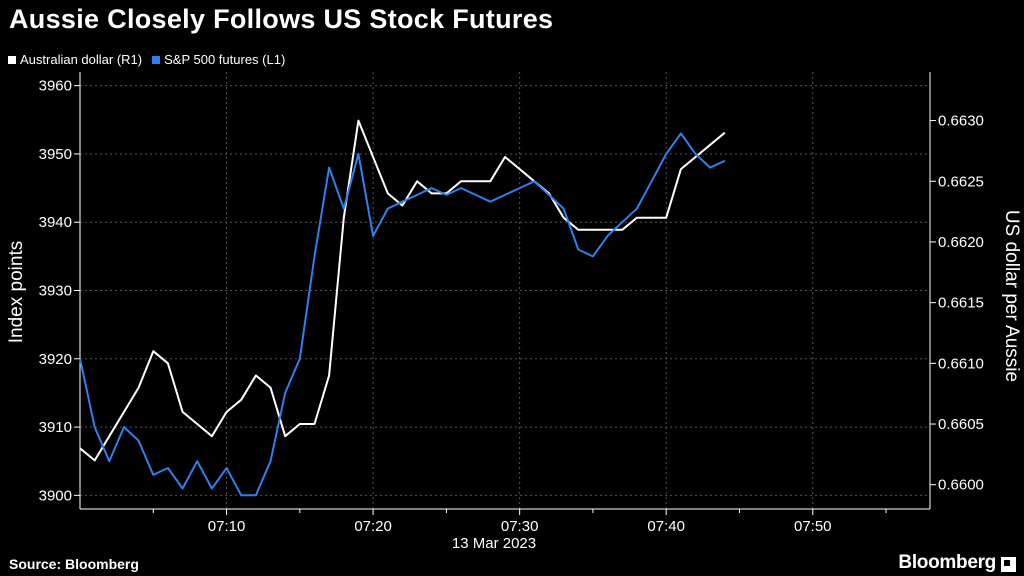 This screenshot has width=1024, height=576. Describe the element at coordinates (947, 562) in the screenshot. I see `brand-logo-text: Bloomberg` at that location.